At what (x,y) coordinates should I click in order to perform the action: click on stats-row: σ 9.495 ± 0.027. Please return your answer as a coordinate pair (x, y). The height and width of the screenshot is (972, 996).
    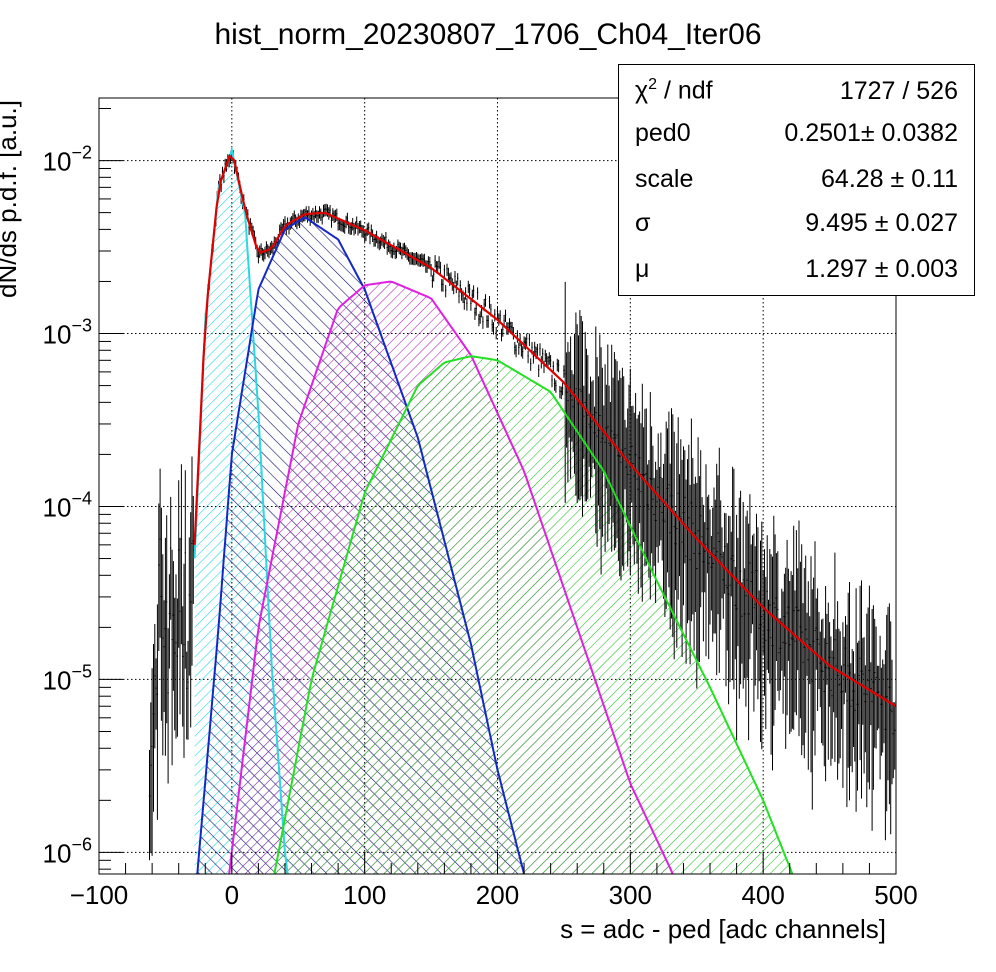
    Looking at the image, I should click on (796, 223).